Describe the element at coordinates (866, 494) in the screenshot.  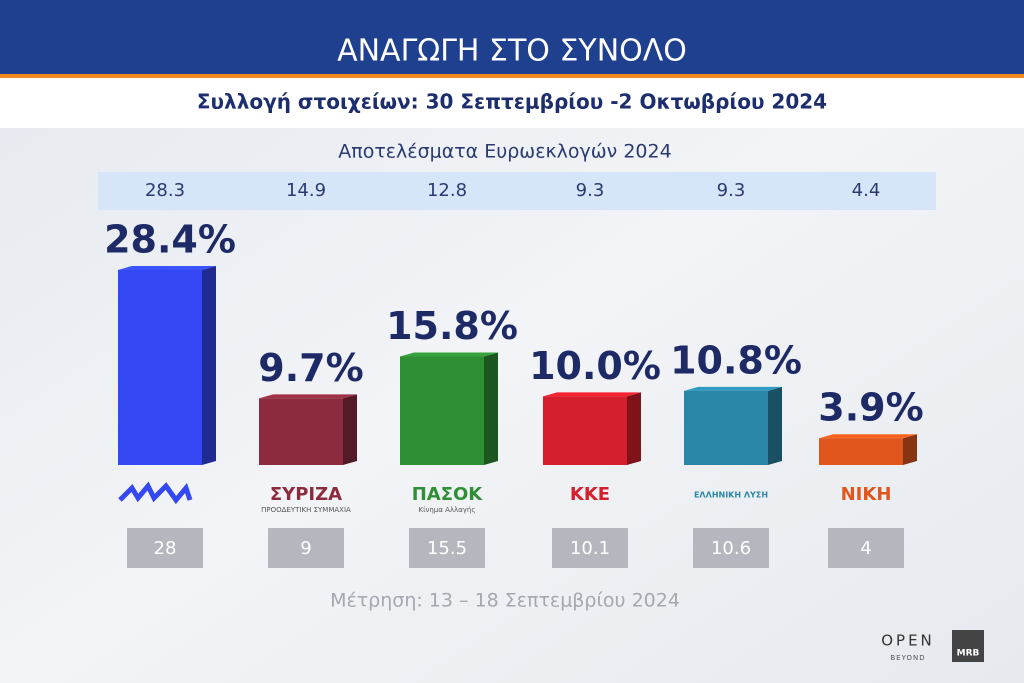
I see `party-logo-label: ΝΙΚΗ` at that location.